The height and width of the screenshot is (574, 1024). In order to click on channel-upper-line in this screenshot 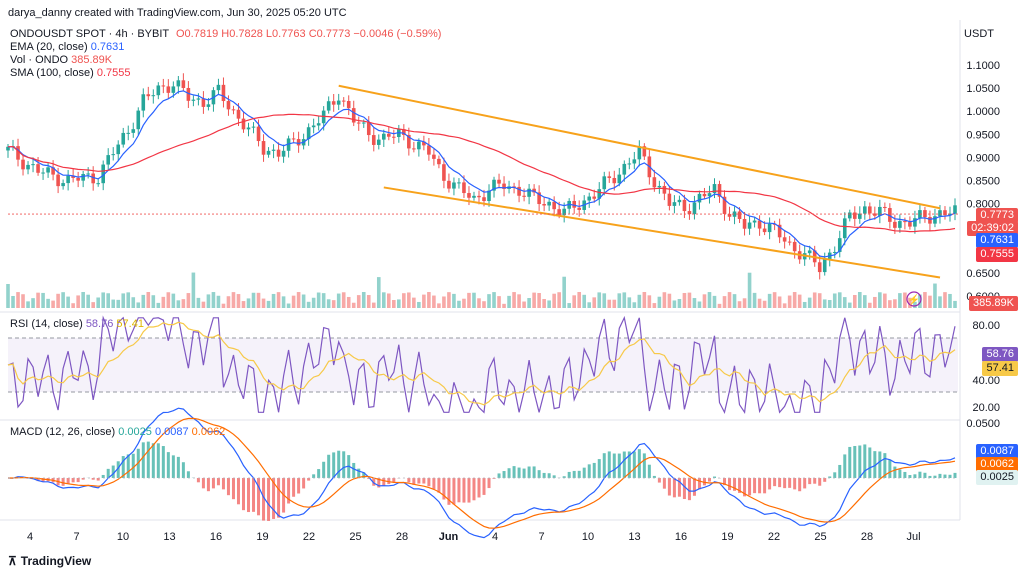, I will do `click(639, 147)`.